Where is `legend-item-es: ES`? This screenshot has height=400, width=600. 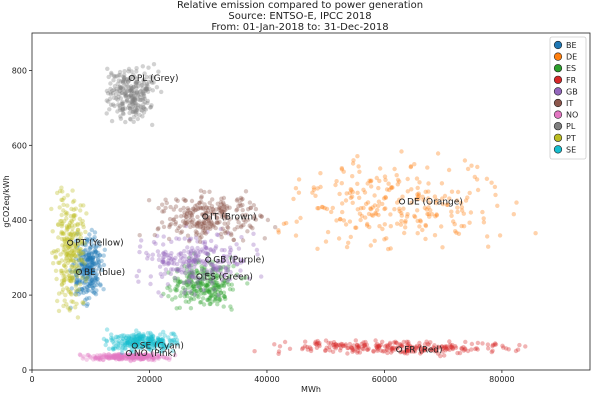
legend-item-es: ES is located at coordinates (564, 68).